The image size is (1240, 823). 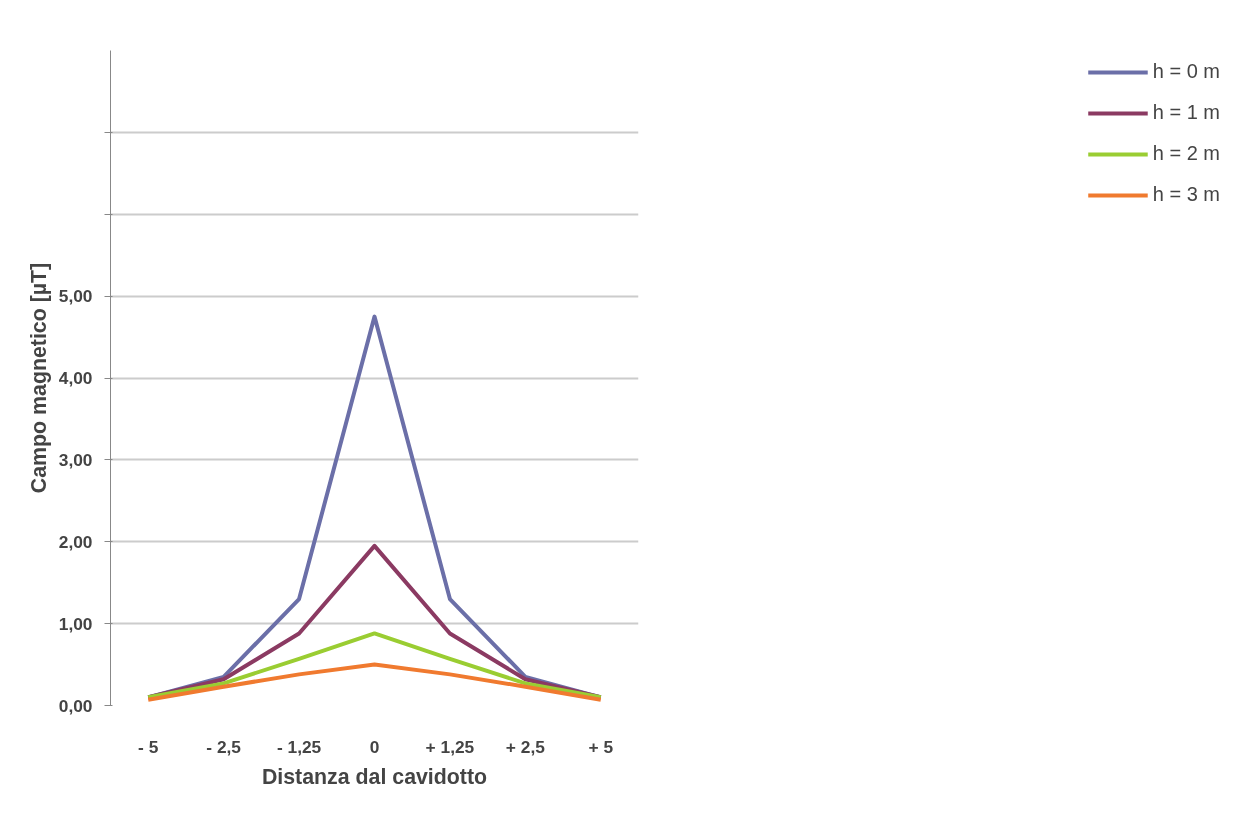 What do you see at coordinates (450, 746) in the screenshot?
I see `x-tick-label: + 1,25` at bounding box center [450, 746].